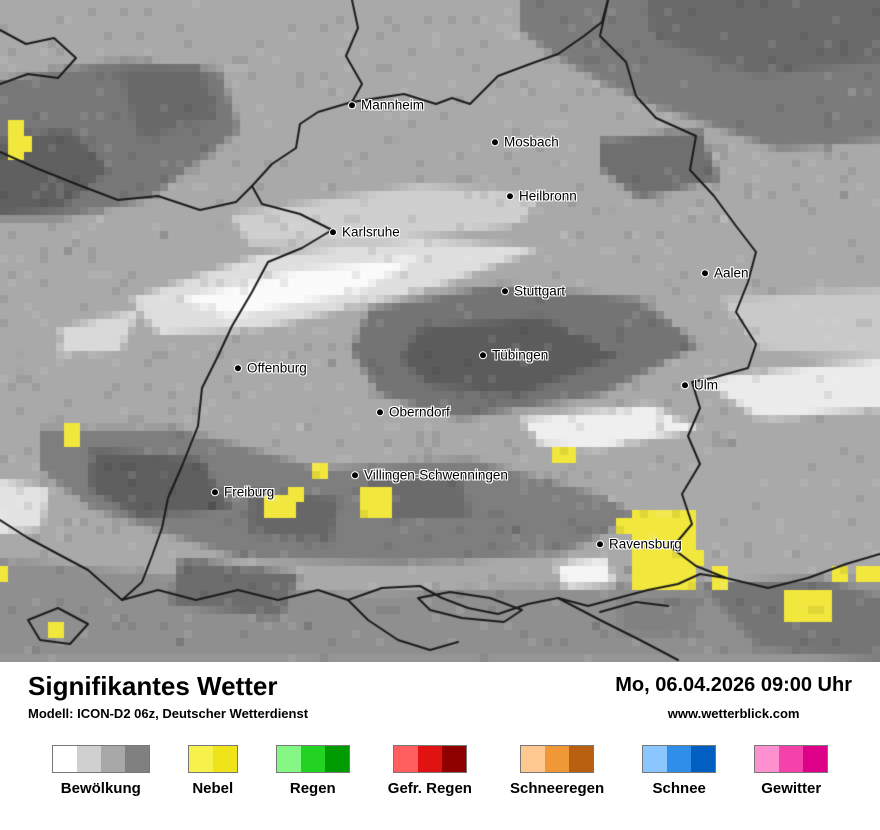 The width and height of the screenshot is (880, 830). Describe the element at coordinates (540, 291) in the screenshot. I see `city-label: Stuttgart` at that location.